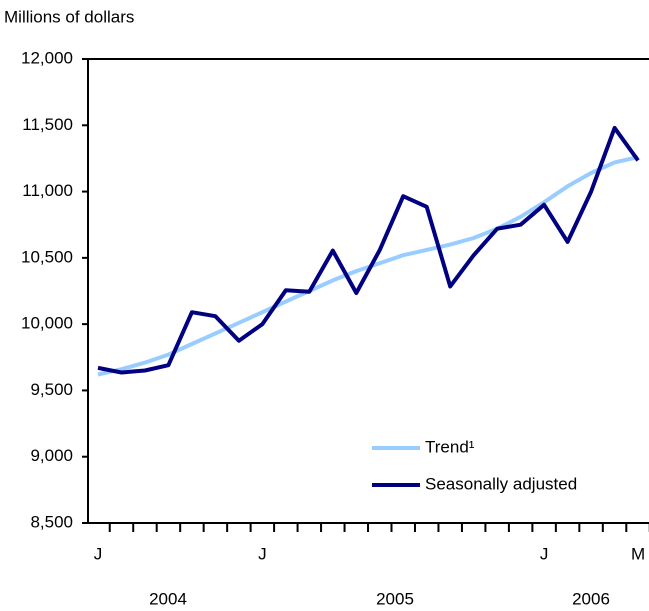 This screenshot has height=611, width=649. Describe the element at coordinates (69, 16) in the screenshot. I see `y-axis-label: Millions of dollars` at that location.